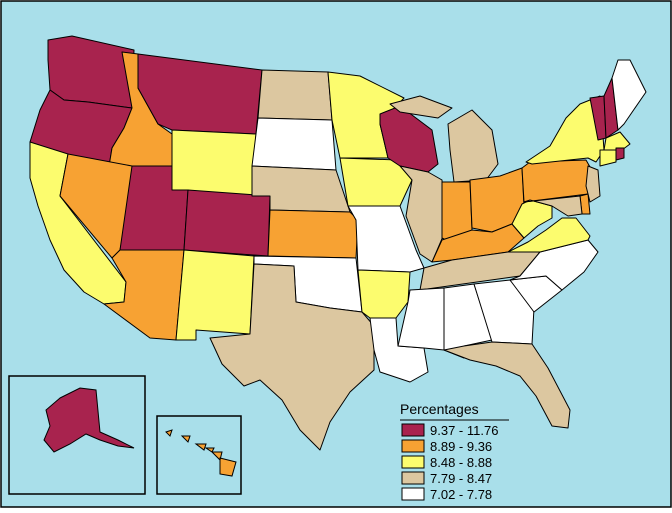 The image size is (672, 513). What do you see at coordinates (214, 163) in the screenshot?
I see `state-wyoming` at bounding box center [214, 163].